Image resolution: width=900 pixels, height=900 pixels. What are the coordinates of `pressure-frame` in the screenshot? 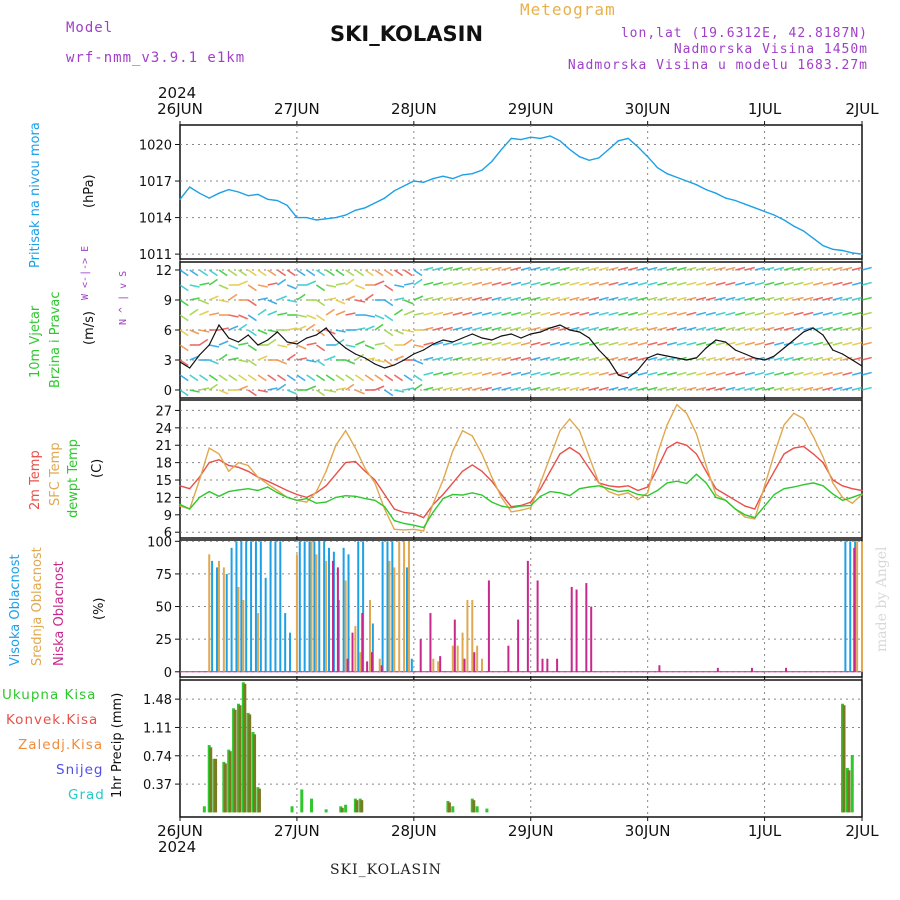 It's located at (521, 192).